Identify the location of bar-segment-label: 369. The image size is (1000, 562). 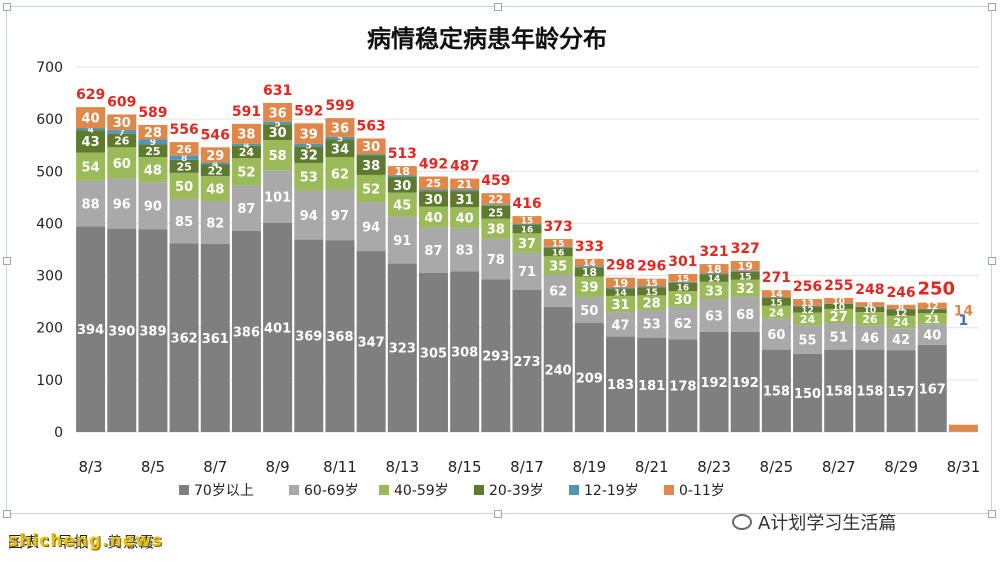
(308, 337).